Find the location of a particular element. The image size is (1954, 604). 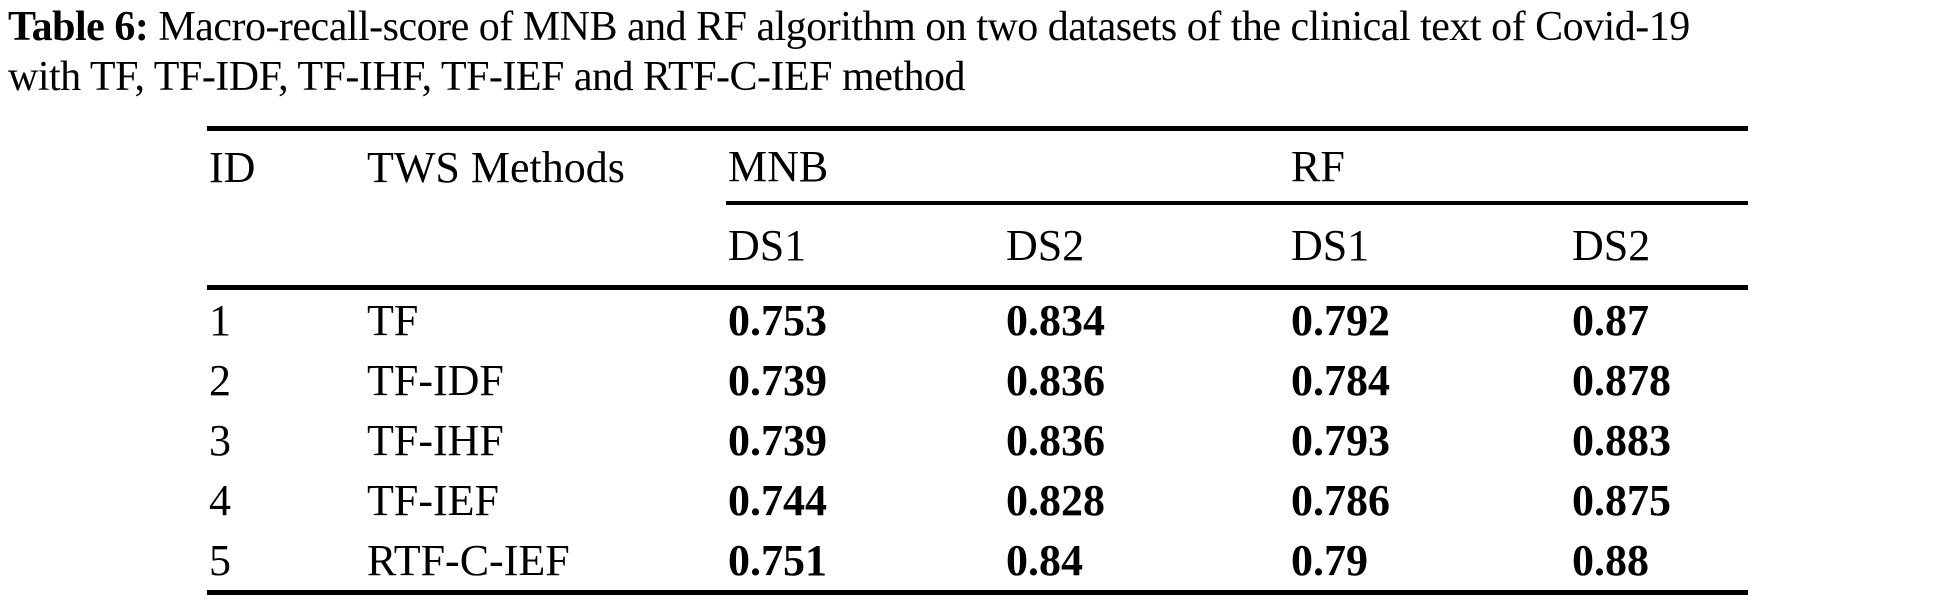

cell-mnb-ds1: 0.744 is located at coordinates (777, 500).